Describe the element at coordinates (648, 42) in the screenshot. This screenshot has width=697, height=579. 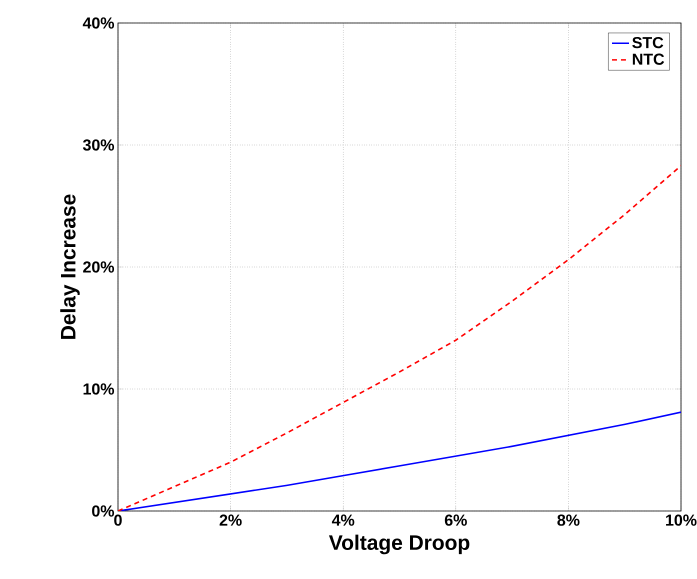
I see `legend-label: STC` at that location.